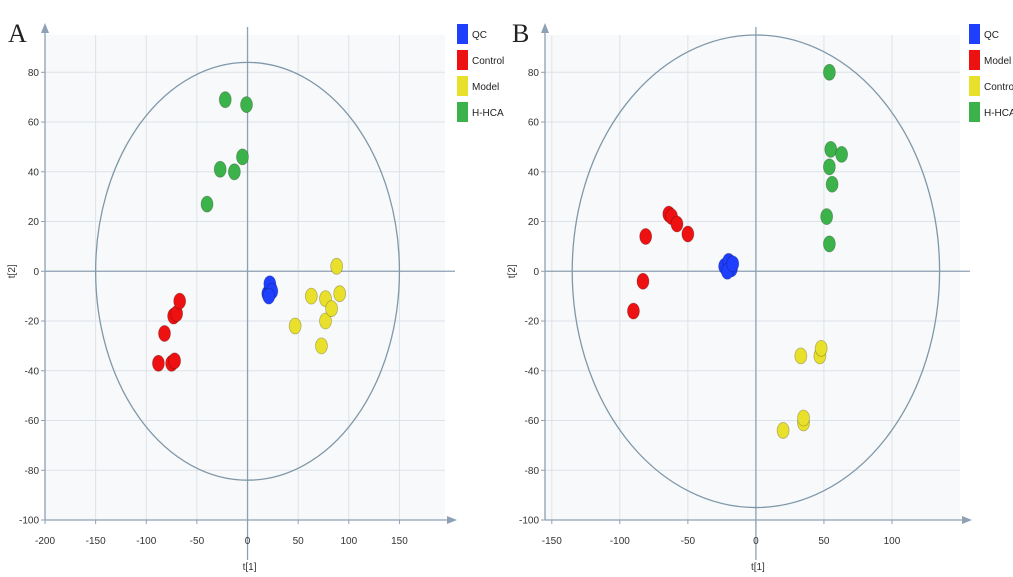 This screenshot has width=1013, height=577. What do you see at coordinates (545, 28) in the screenshot?
I see `y-axis-arrow` at bounding box center [545, 28].